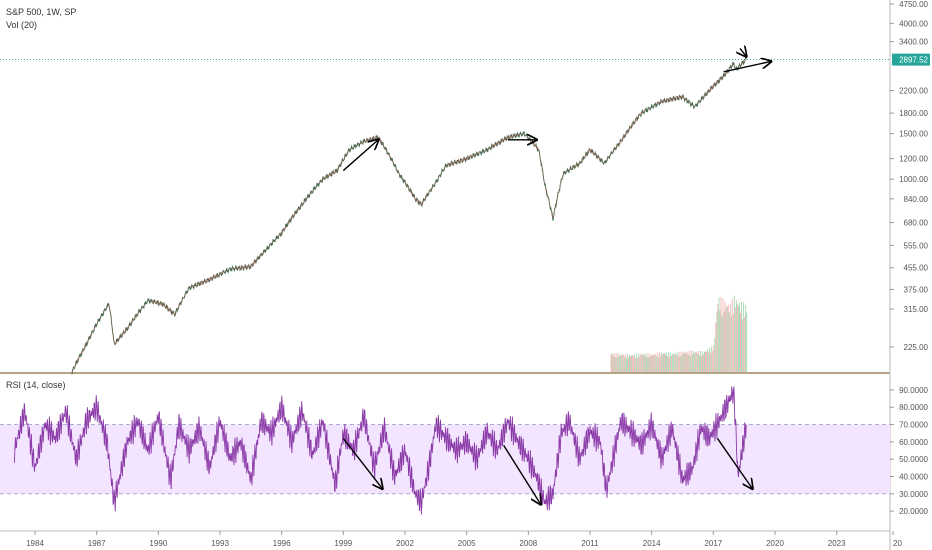 The height and width of the screenshot is (550, 932). Describe the element at coordinates (916, 309) in the screenshot. I see `price-tick-label: 315.00` at that location.